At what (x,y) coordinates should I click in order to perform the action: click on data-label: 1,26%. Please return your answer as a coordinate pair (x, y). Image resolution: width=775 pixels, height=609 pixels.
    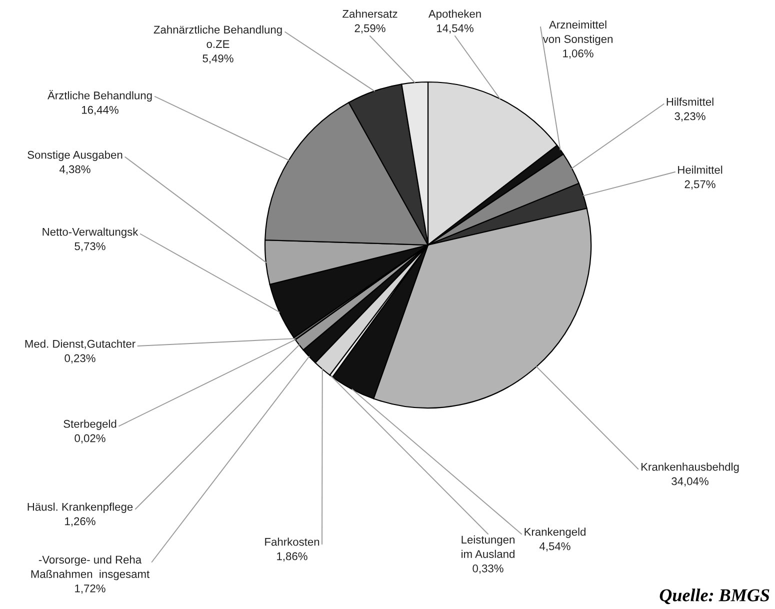
    Looking at the image, I should click on (80, 521).